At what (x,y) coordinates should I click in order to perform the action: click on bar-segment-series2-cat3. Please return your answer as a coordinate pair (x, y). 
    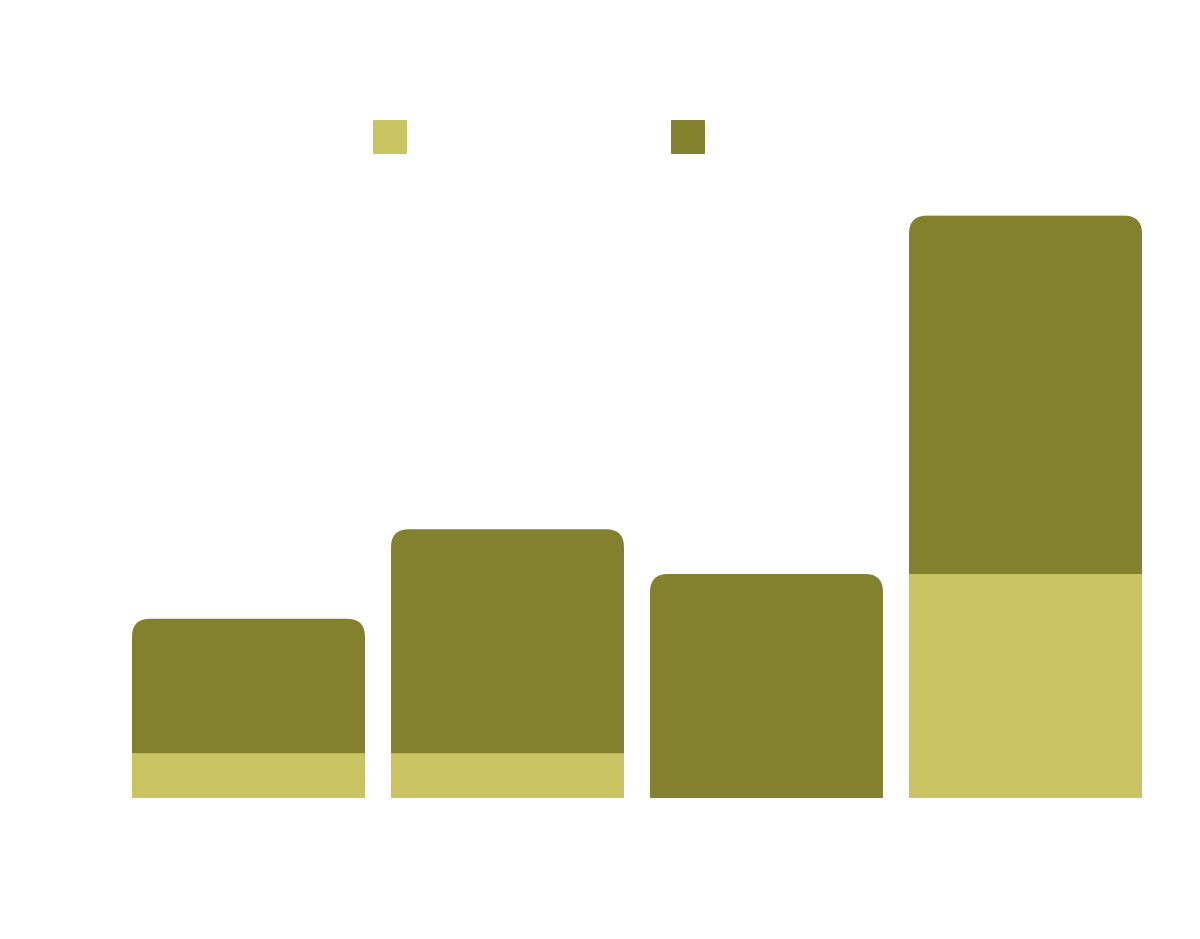
    Looking at the image, I should click on (766, 686).